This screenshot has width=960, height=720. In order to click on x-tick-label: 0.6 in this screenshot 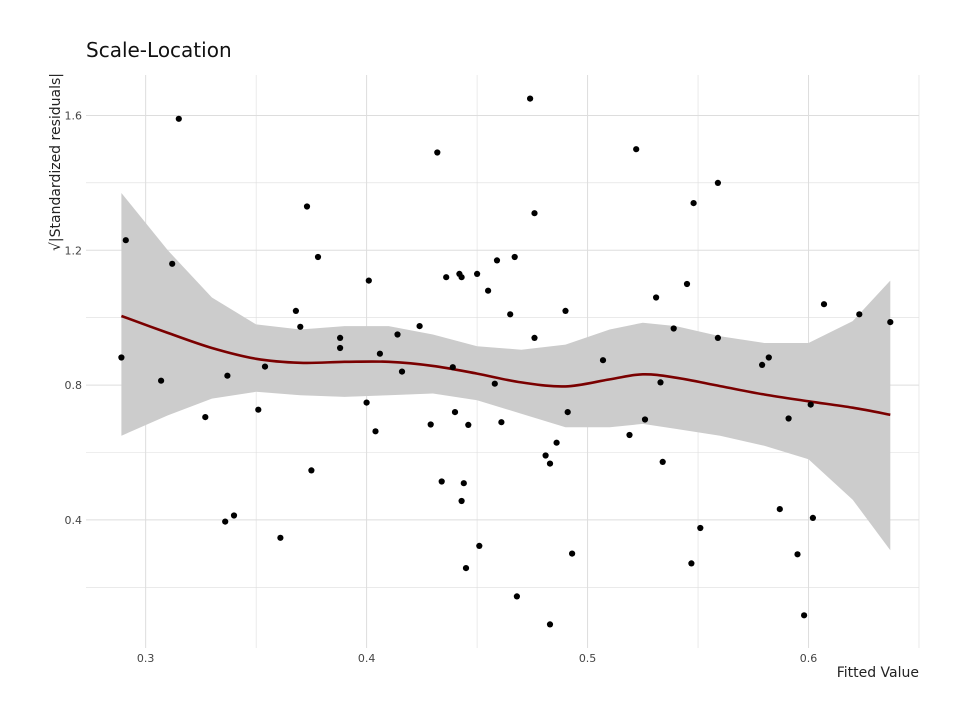, I will do `click(809, 658)`.